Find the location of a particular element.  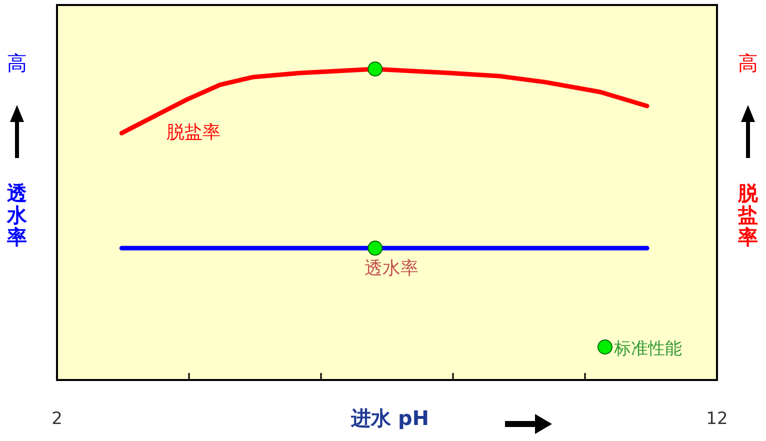

x-axis-title: 进水 pH is located at coordinates (390, 418).